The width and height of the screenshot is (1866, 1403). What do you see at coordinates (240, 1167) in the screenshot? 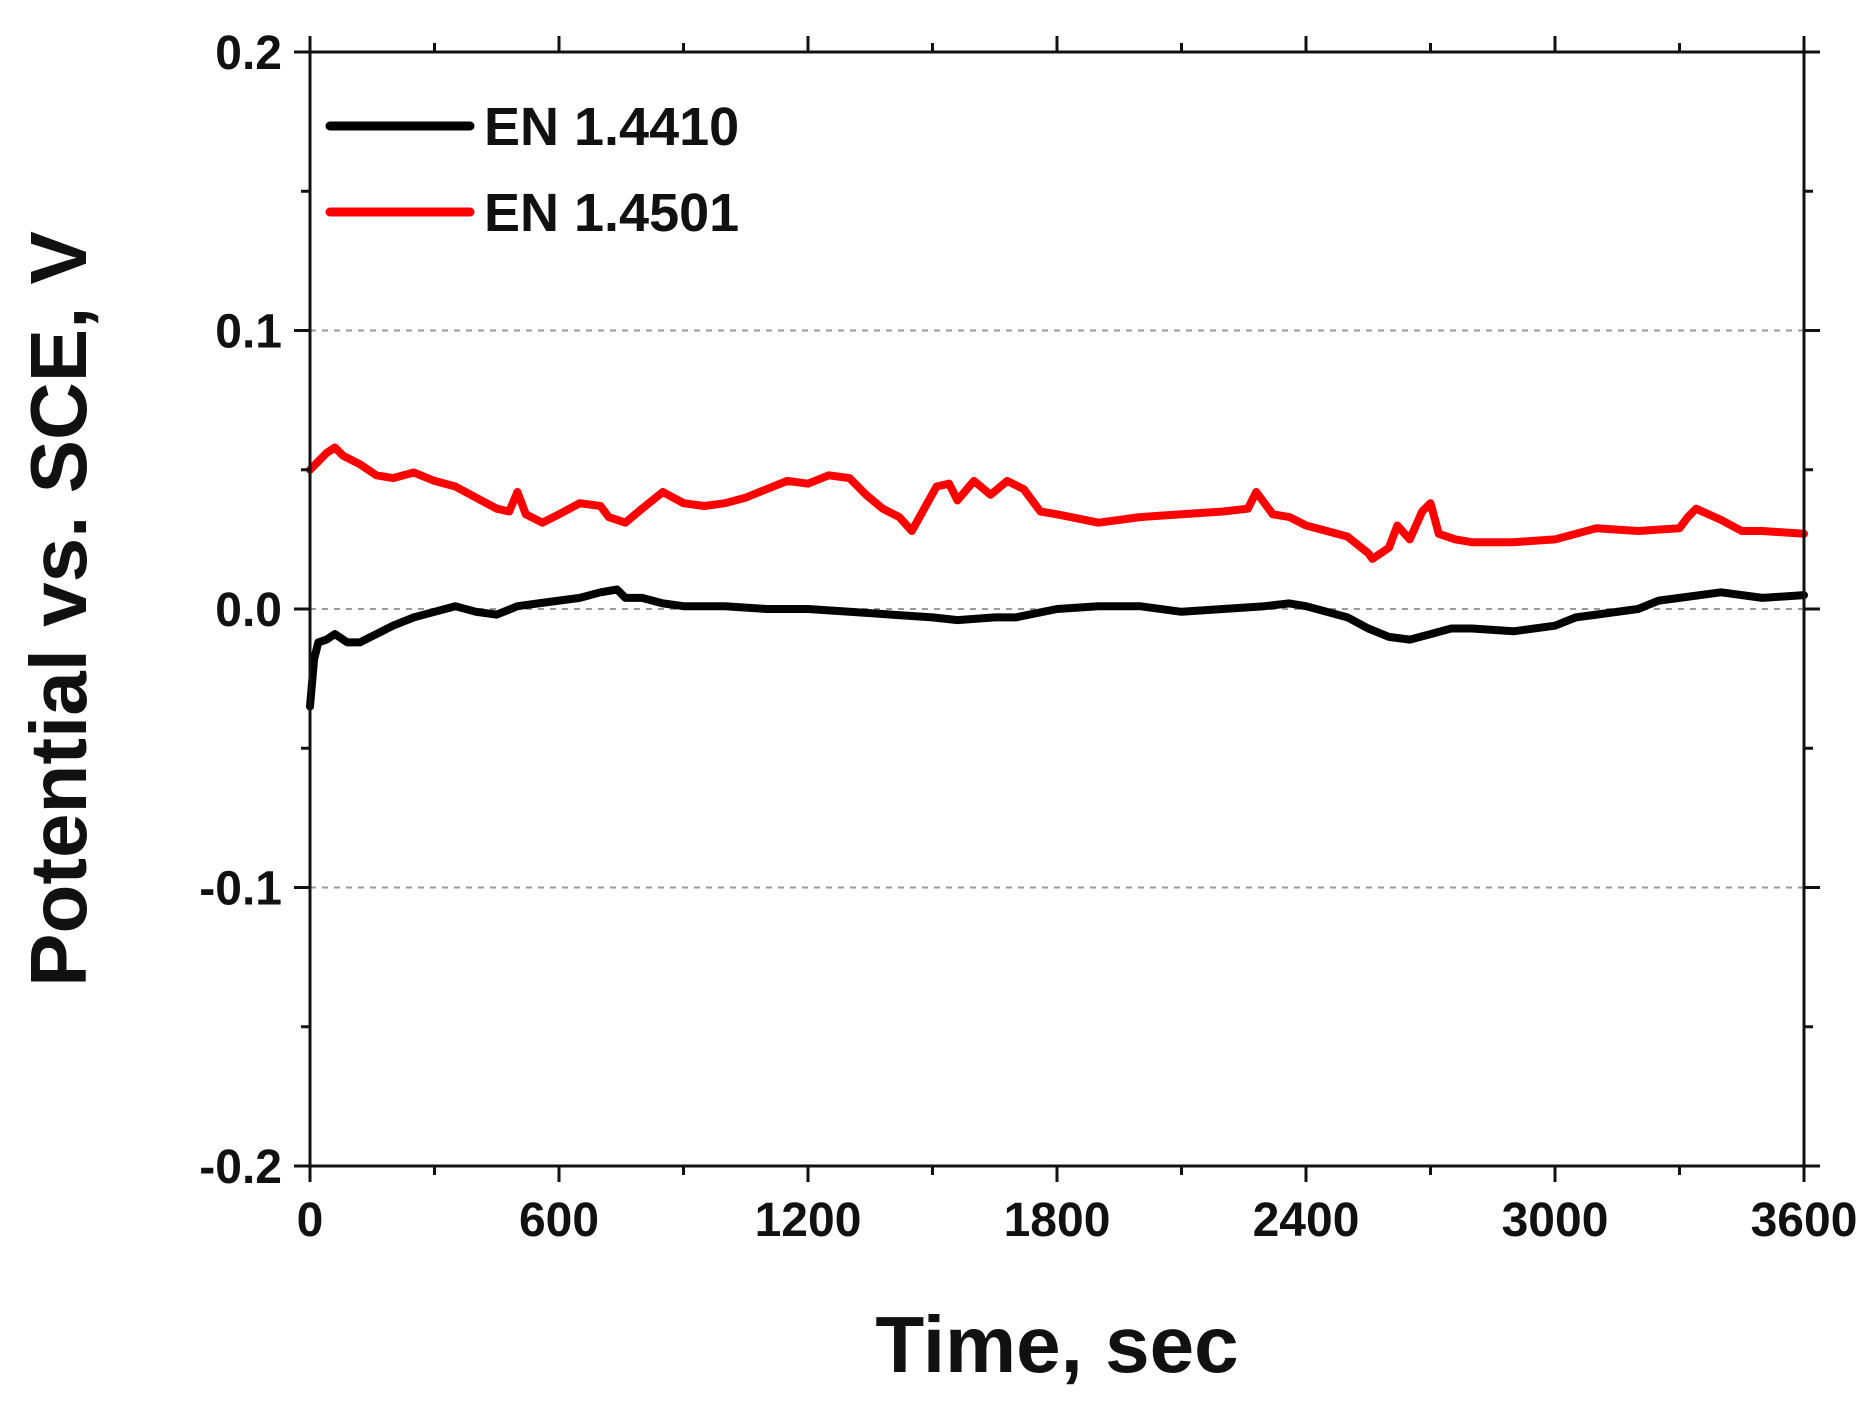
I see `y-tick-label-0: -0.2` at bounding box center [240, 1167].